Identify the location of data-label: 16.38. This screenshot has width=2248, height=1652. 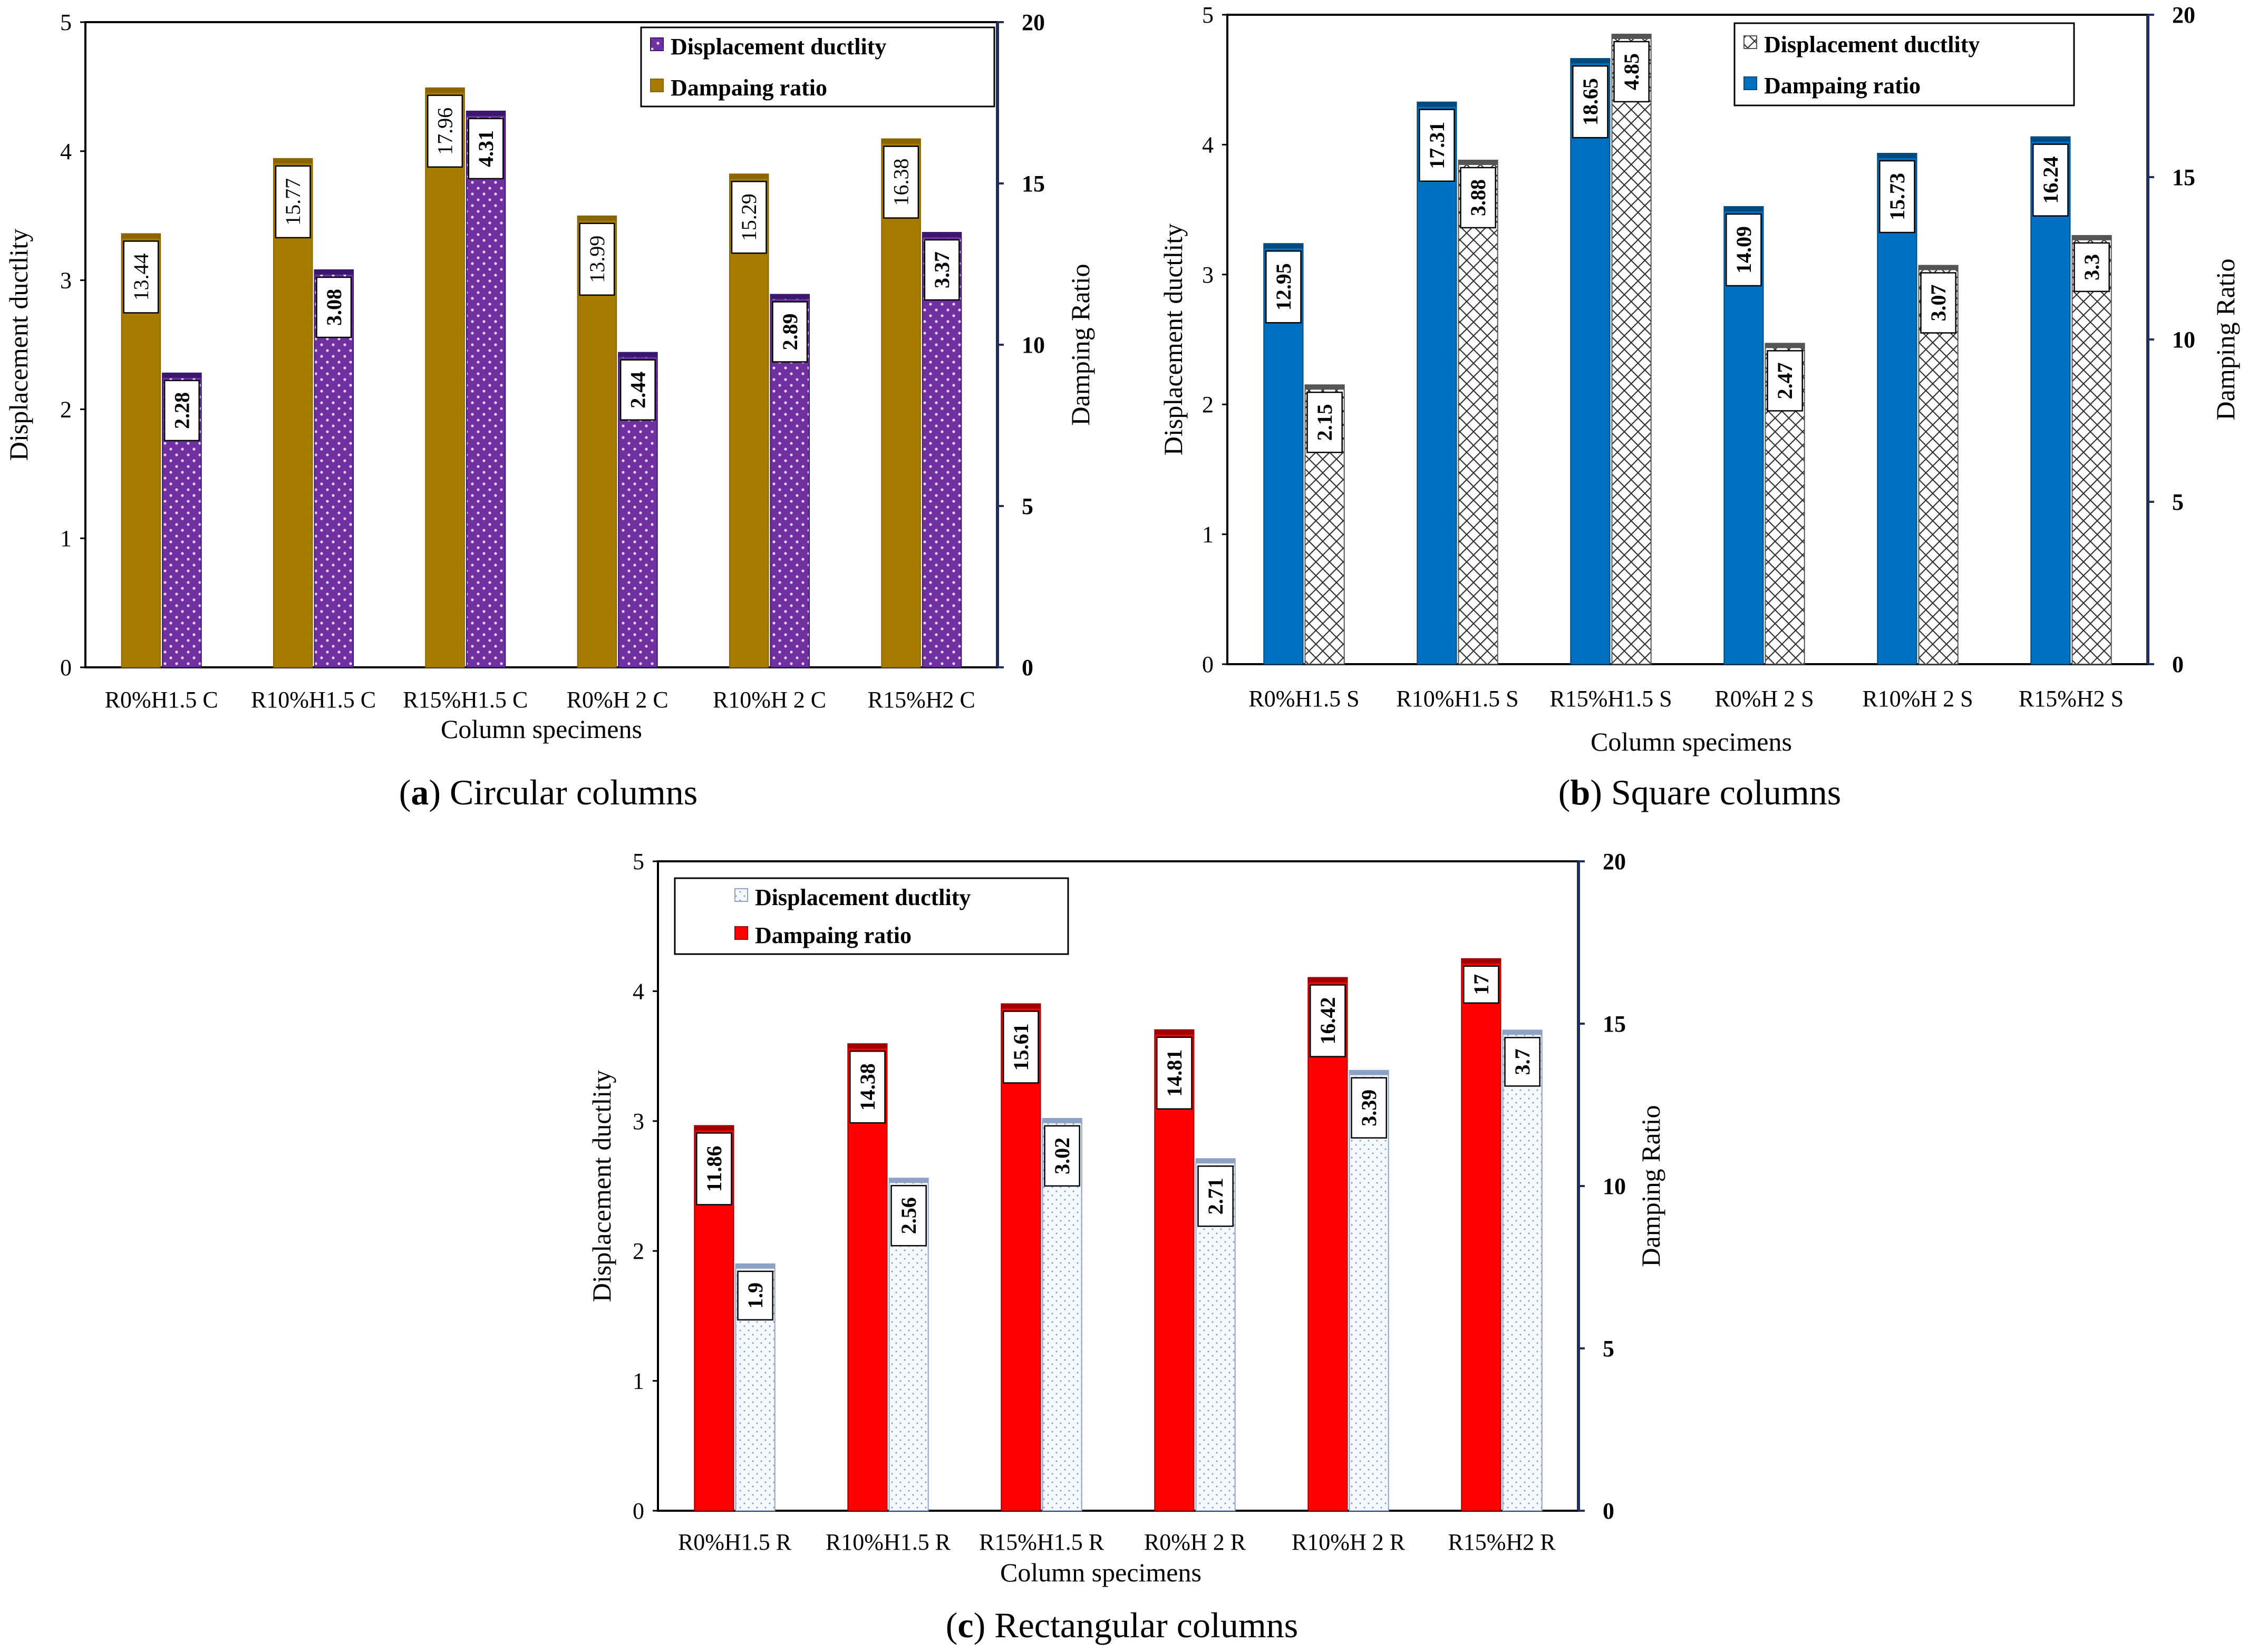
(901, 182).